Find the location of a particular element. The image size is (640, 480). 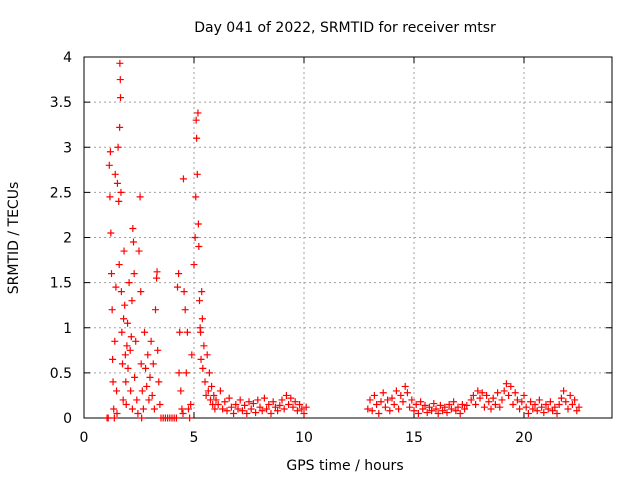

y-tick-label: 3.5 is located at coordinates (61, 103).